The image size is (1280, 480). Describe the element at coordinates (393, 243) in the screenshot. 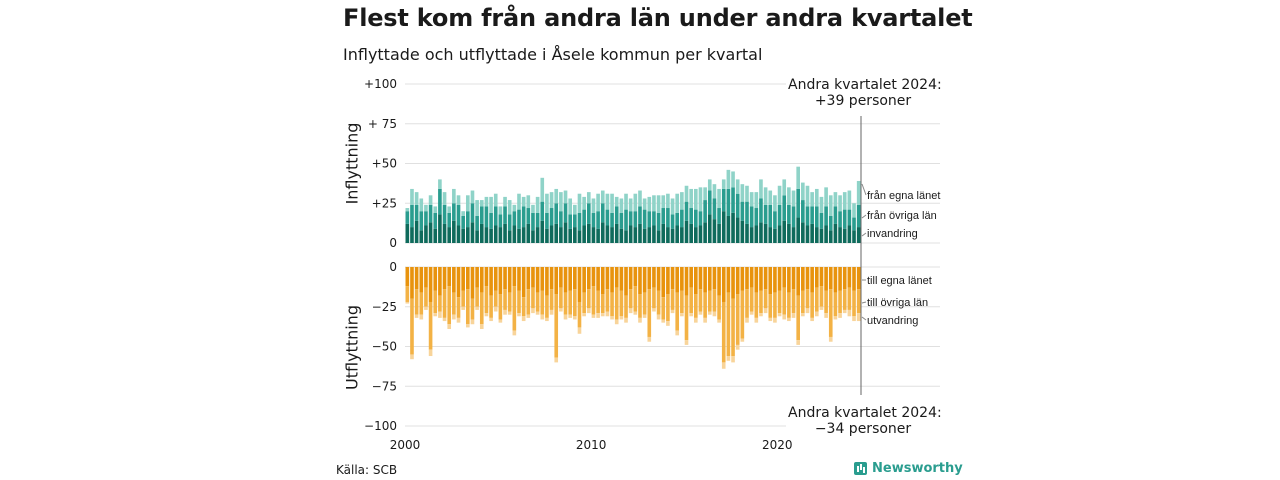

I see `y-tick-label: 0` at that location.